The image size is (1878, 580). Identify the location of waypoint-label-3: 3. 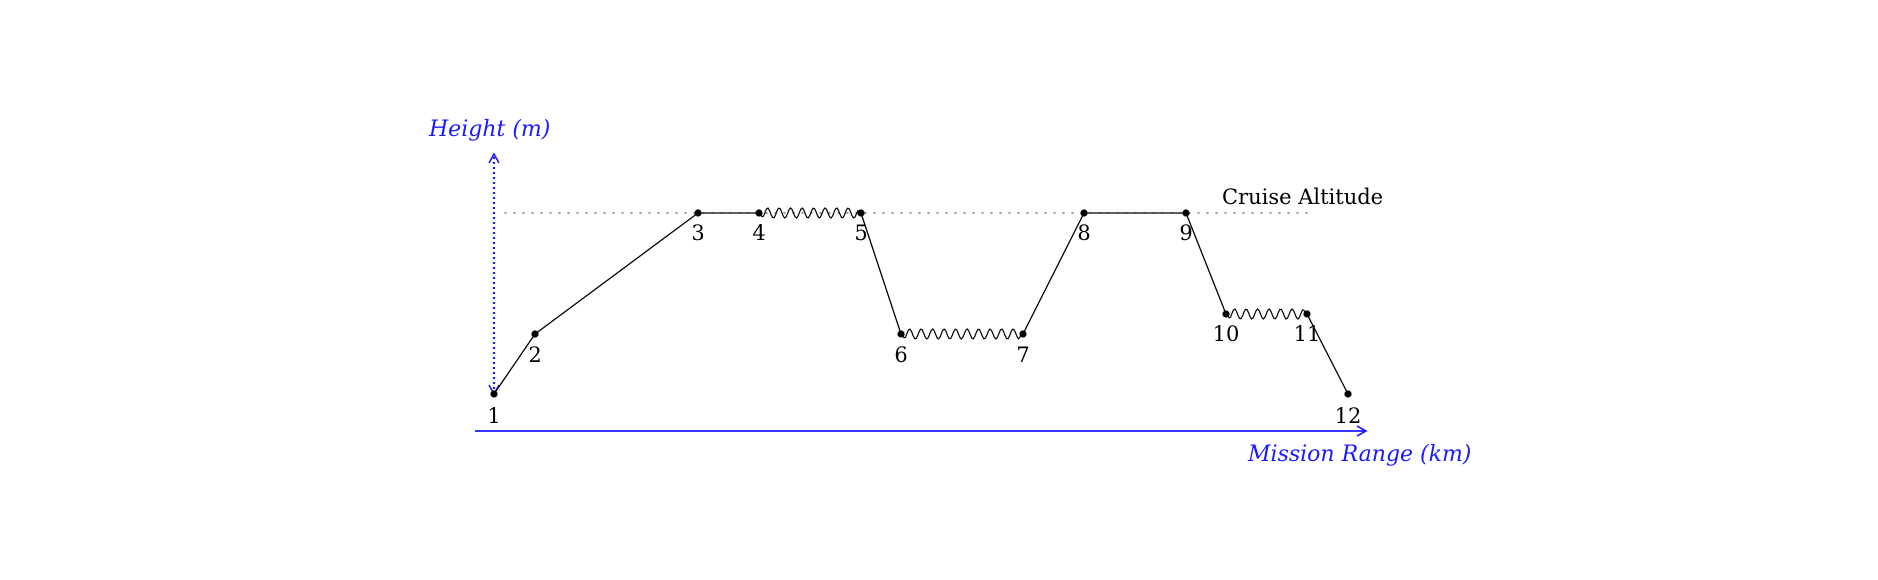
(697, 233).